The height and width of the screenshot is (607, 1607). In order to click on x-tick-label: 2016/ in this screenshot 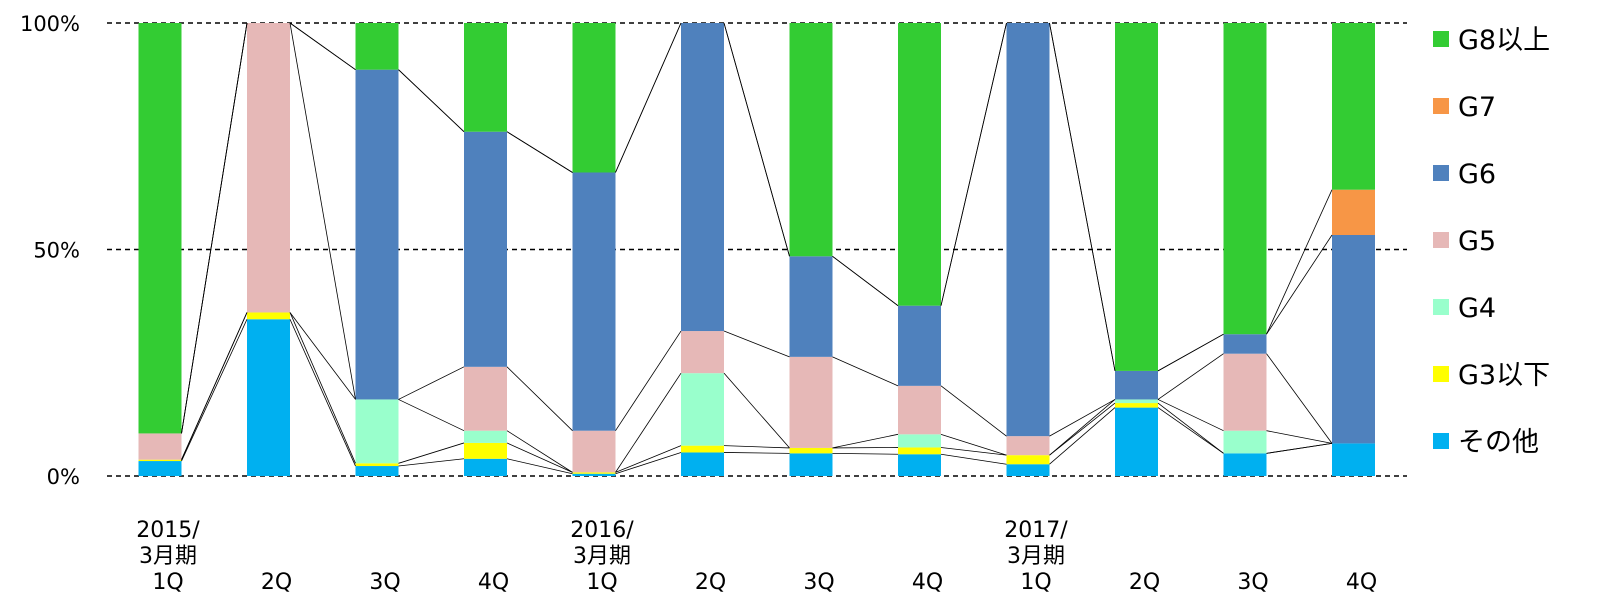, I will do `click(602, 530)`.